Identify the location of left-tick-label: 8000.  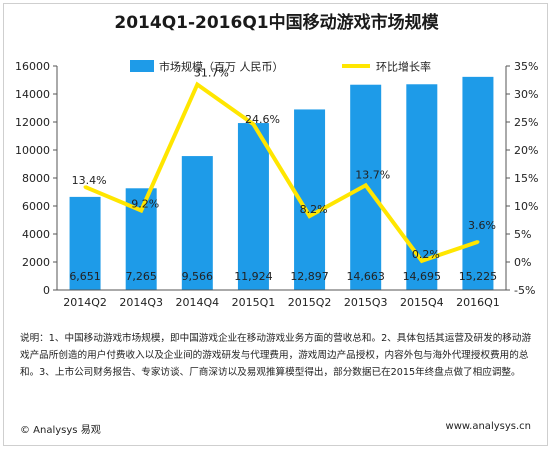
(36, 178).